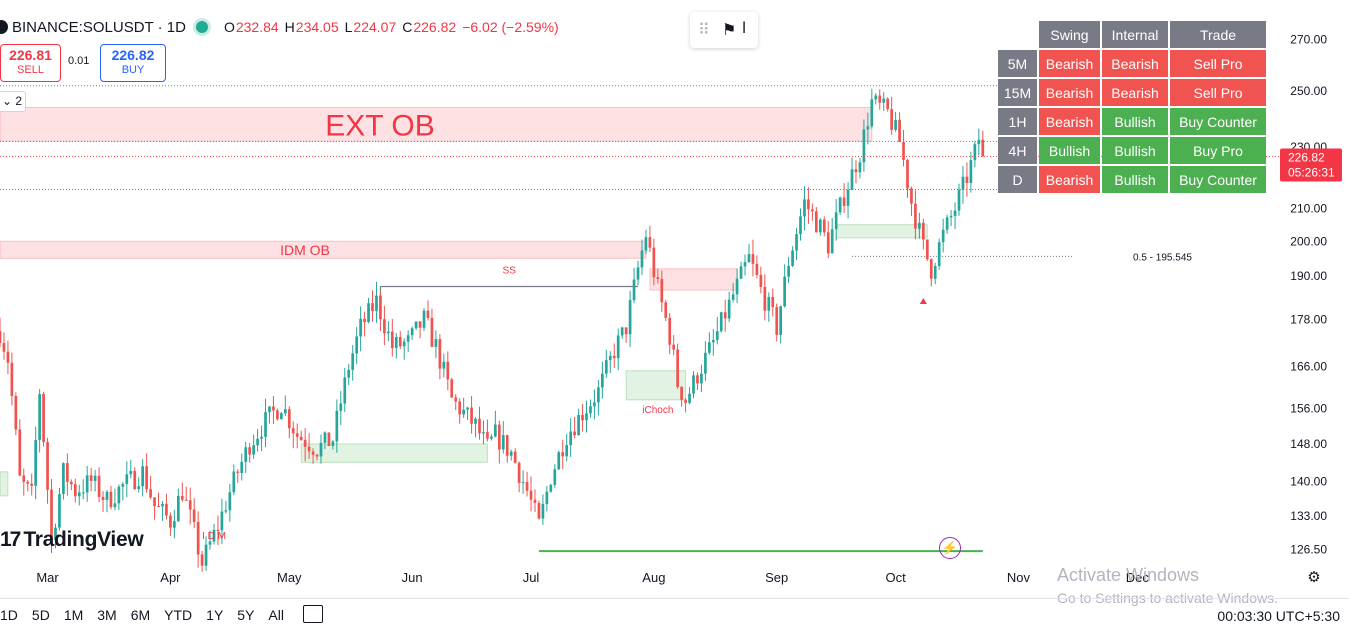 This screenshot has width=1349, height=631. What do you see at coordinates (704, 30) in the screenshot?
I see `drag-handle-icon: ⠿` at bounding box center [704, 30].